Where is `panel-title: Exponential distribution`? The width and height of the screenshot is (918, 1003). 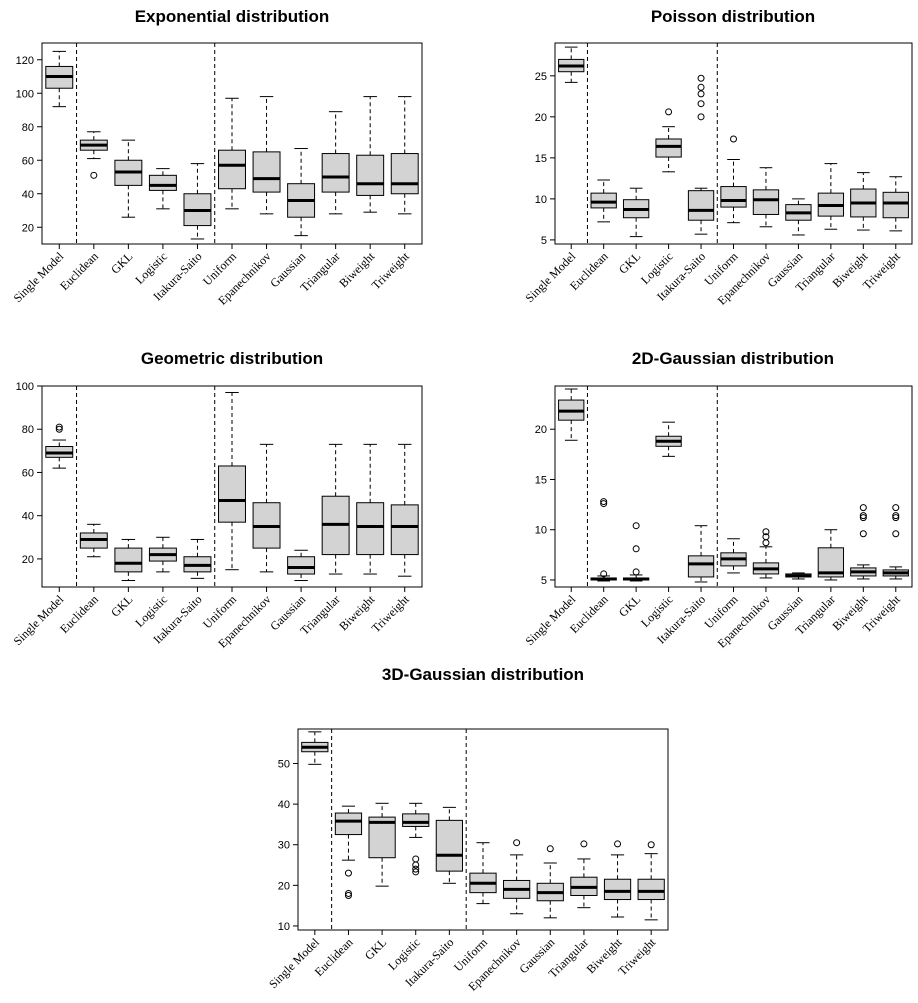 panel-title: Exponential distribution is located at coordinates (232, 16).